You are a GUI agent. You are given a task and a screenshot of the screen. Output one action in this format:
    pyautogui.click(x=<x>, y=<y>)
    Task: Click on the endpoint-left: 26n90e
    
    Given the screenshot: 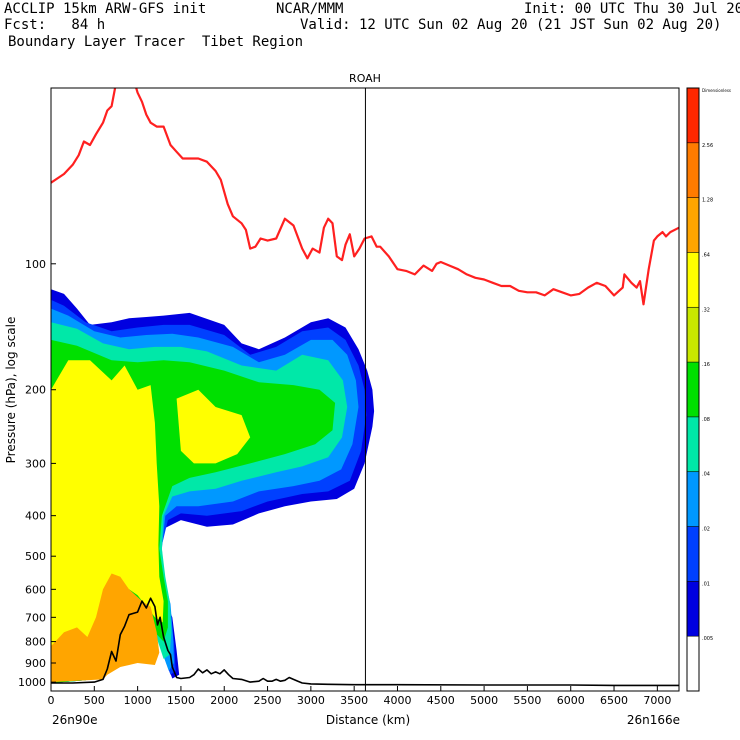 What is the action you would take?
    pyautogui.click(x=75, y=720)
    